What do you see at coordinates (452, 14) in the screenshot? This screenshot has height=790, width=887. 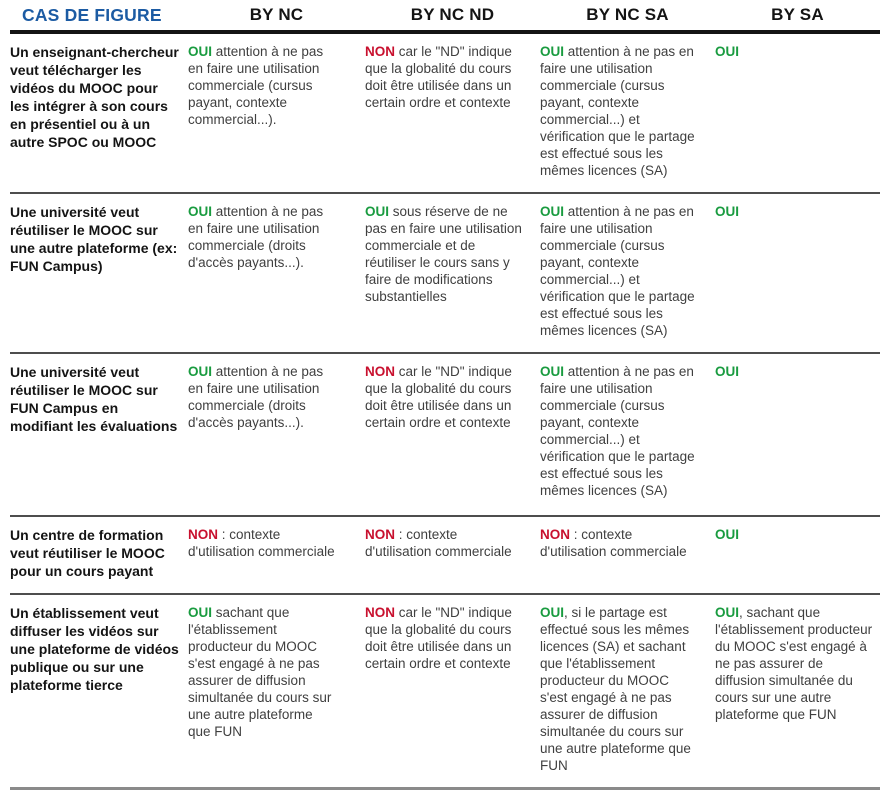 I see `header-by-nc-nd: BY NC ND` at bounding box center [452, 14].